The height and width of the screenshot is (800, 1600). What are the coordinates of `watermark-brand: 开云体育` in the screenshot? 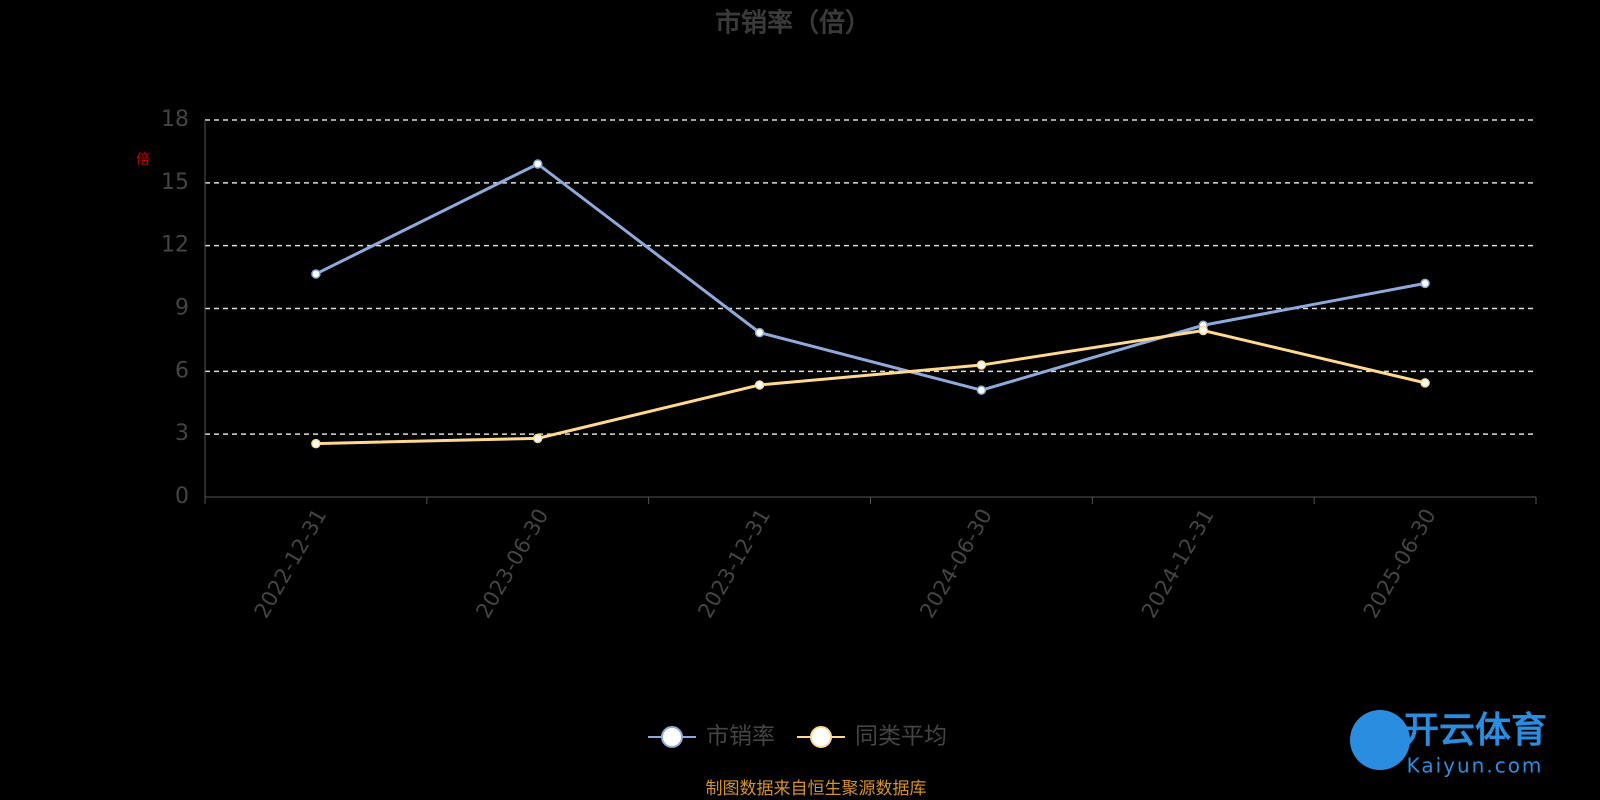 It's located at (1475, 730).